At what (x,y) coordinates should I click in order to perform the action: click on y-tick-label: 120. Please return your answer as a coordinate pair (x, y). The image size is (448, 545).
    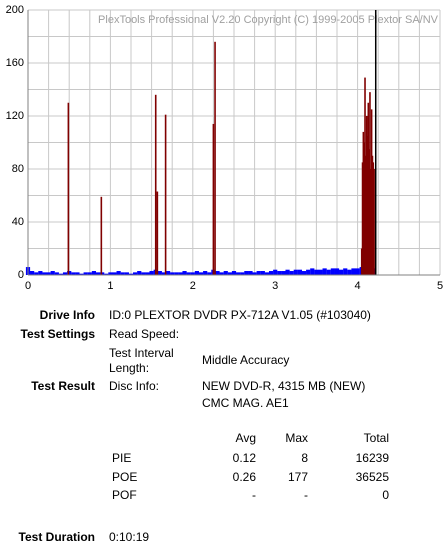
    Looking at the image, I should click on (15, 116).